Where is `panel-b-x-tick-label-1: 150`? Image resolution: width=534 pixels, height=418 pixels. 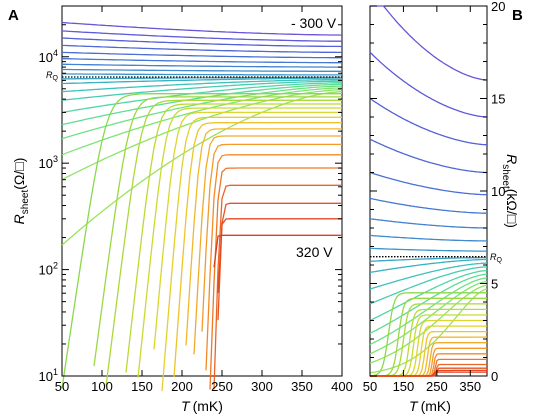 panel-b-x-tick-label-1: 150 is located at coordinates (404, 386).